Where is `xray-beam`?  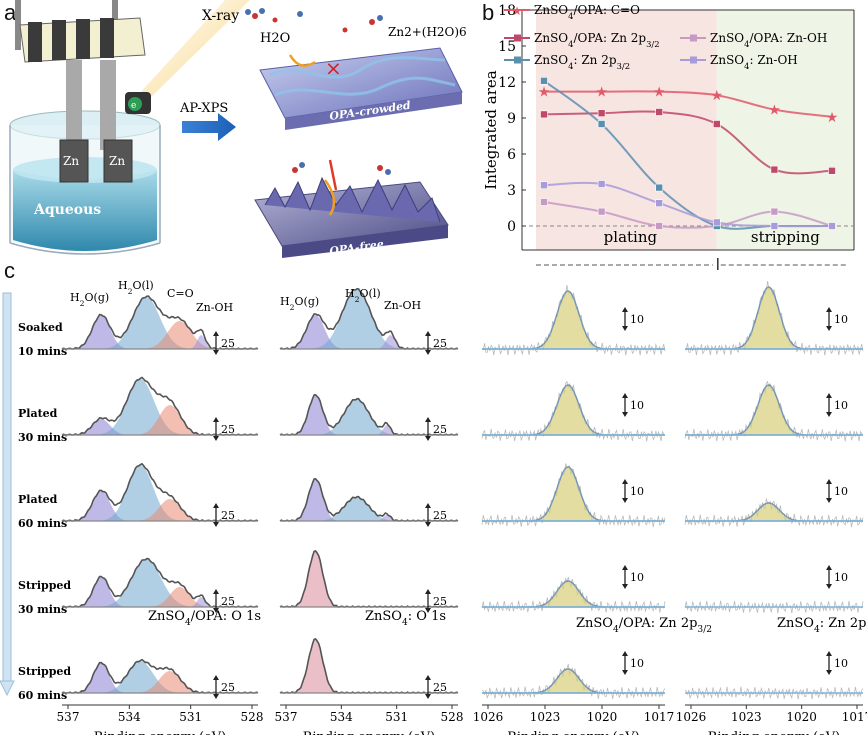 xray-beam is located at coordinates (194, 50).